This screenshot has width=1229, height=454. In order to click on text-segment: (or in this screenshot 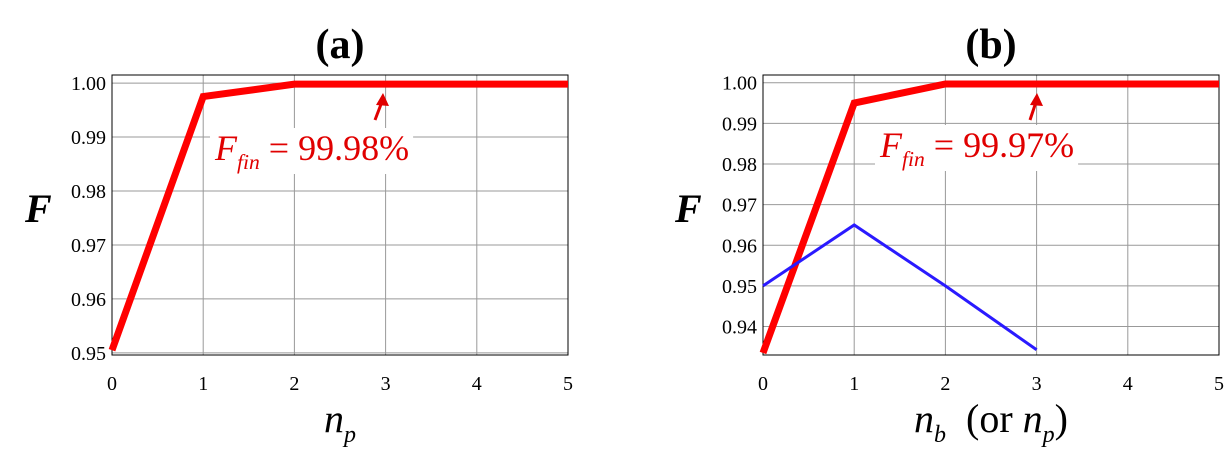, I will do `click(984, 418)`.